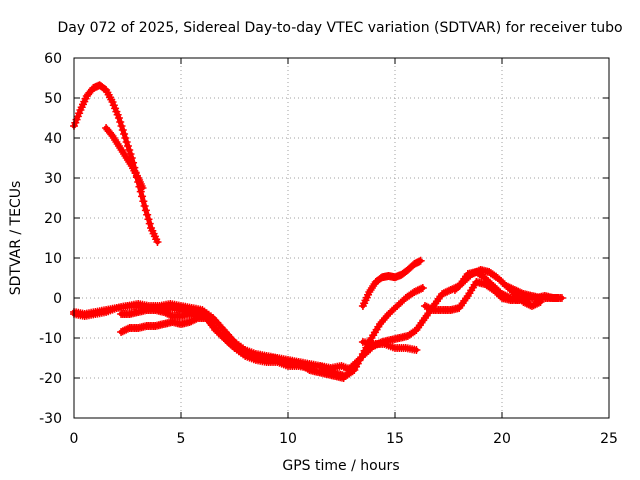  I want to click on y-axis-label: SDTVAR / TECUs, so click(16, 238).